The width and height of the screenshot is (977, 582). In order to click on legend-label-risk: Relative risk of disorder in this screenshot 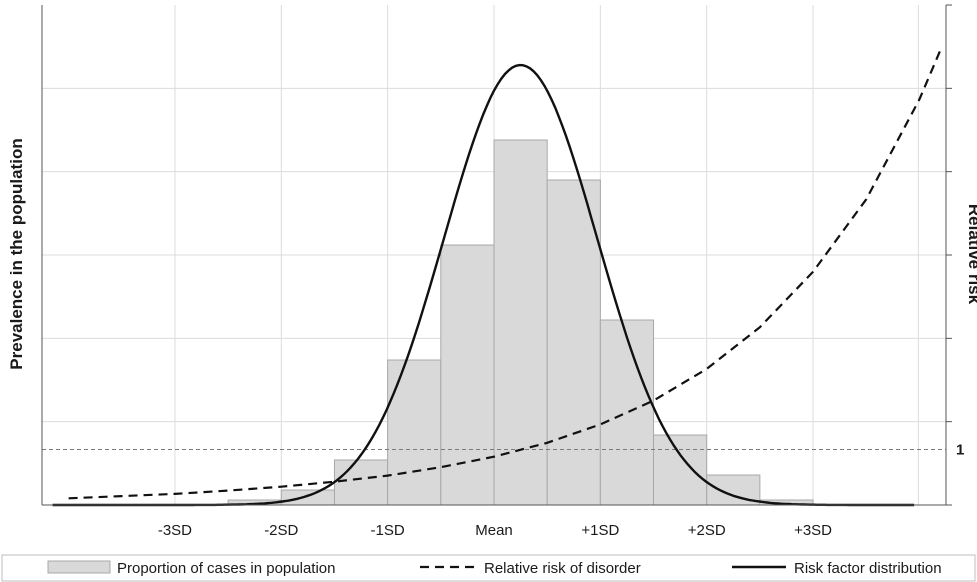, I will do `click(562, 568)`.